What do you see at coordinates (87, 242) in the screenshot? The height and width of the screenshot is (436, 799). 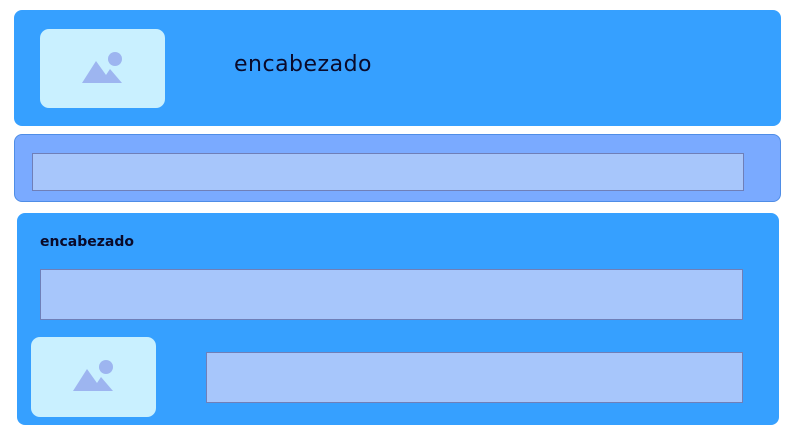 I see `content-title: encabezado` at bounding box center [87, 242].